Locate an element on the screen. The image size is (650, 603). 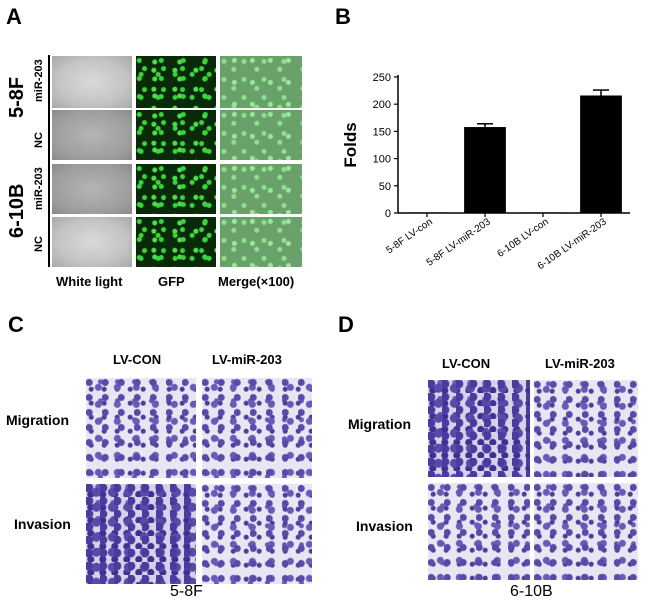
micrograph-5-8f-nc-merge is located at coordinates (261, 135).